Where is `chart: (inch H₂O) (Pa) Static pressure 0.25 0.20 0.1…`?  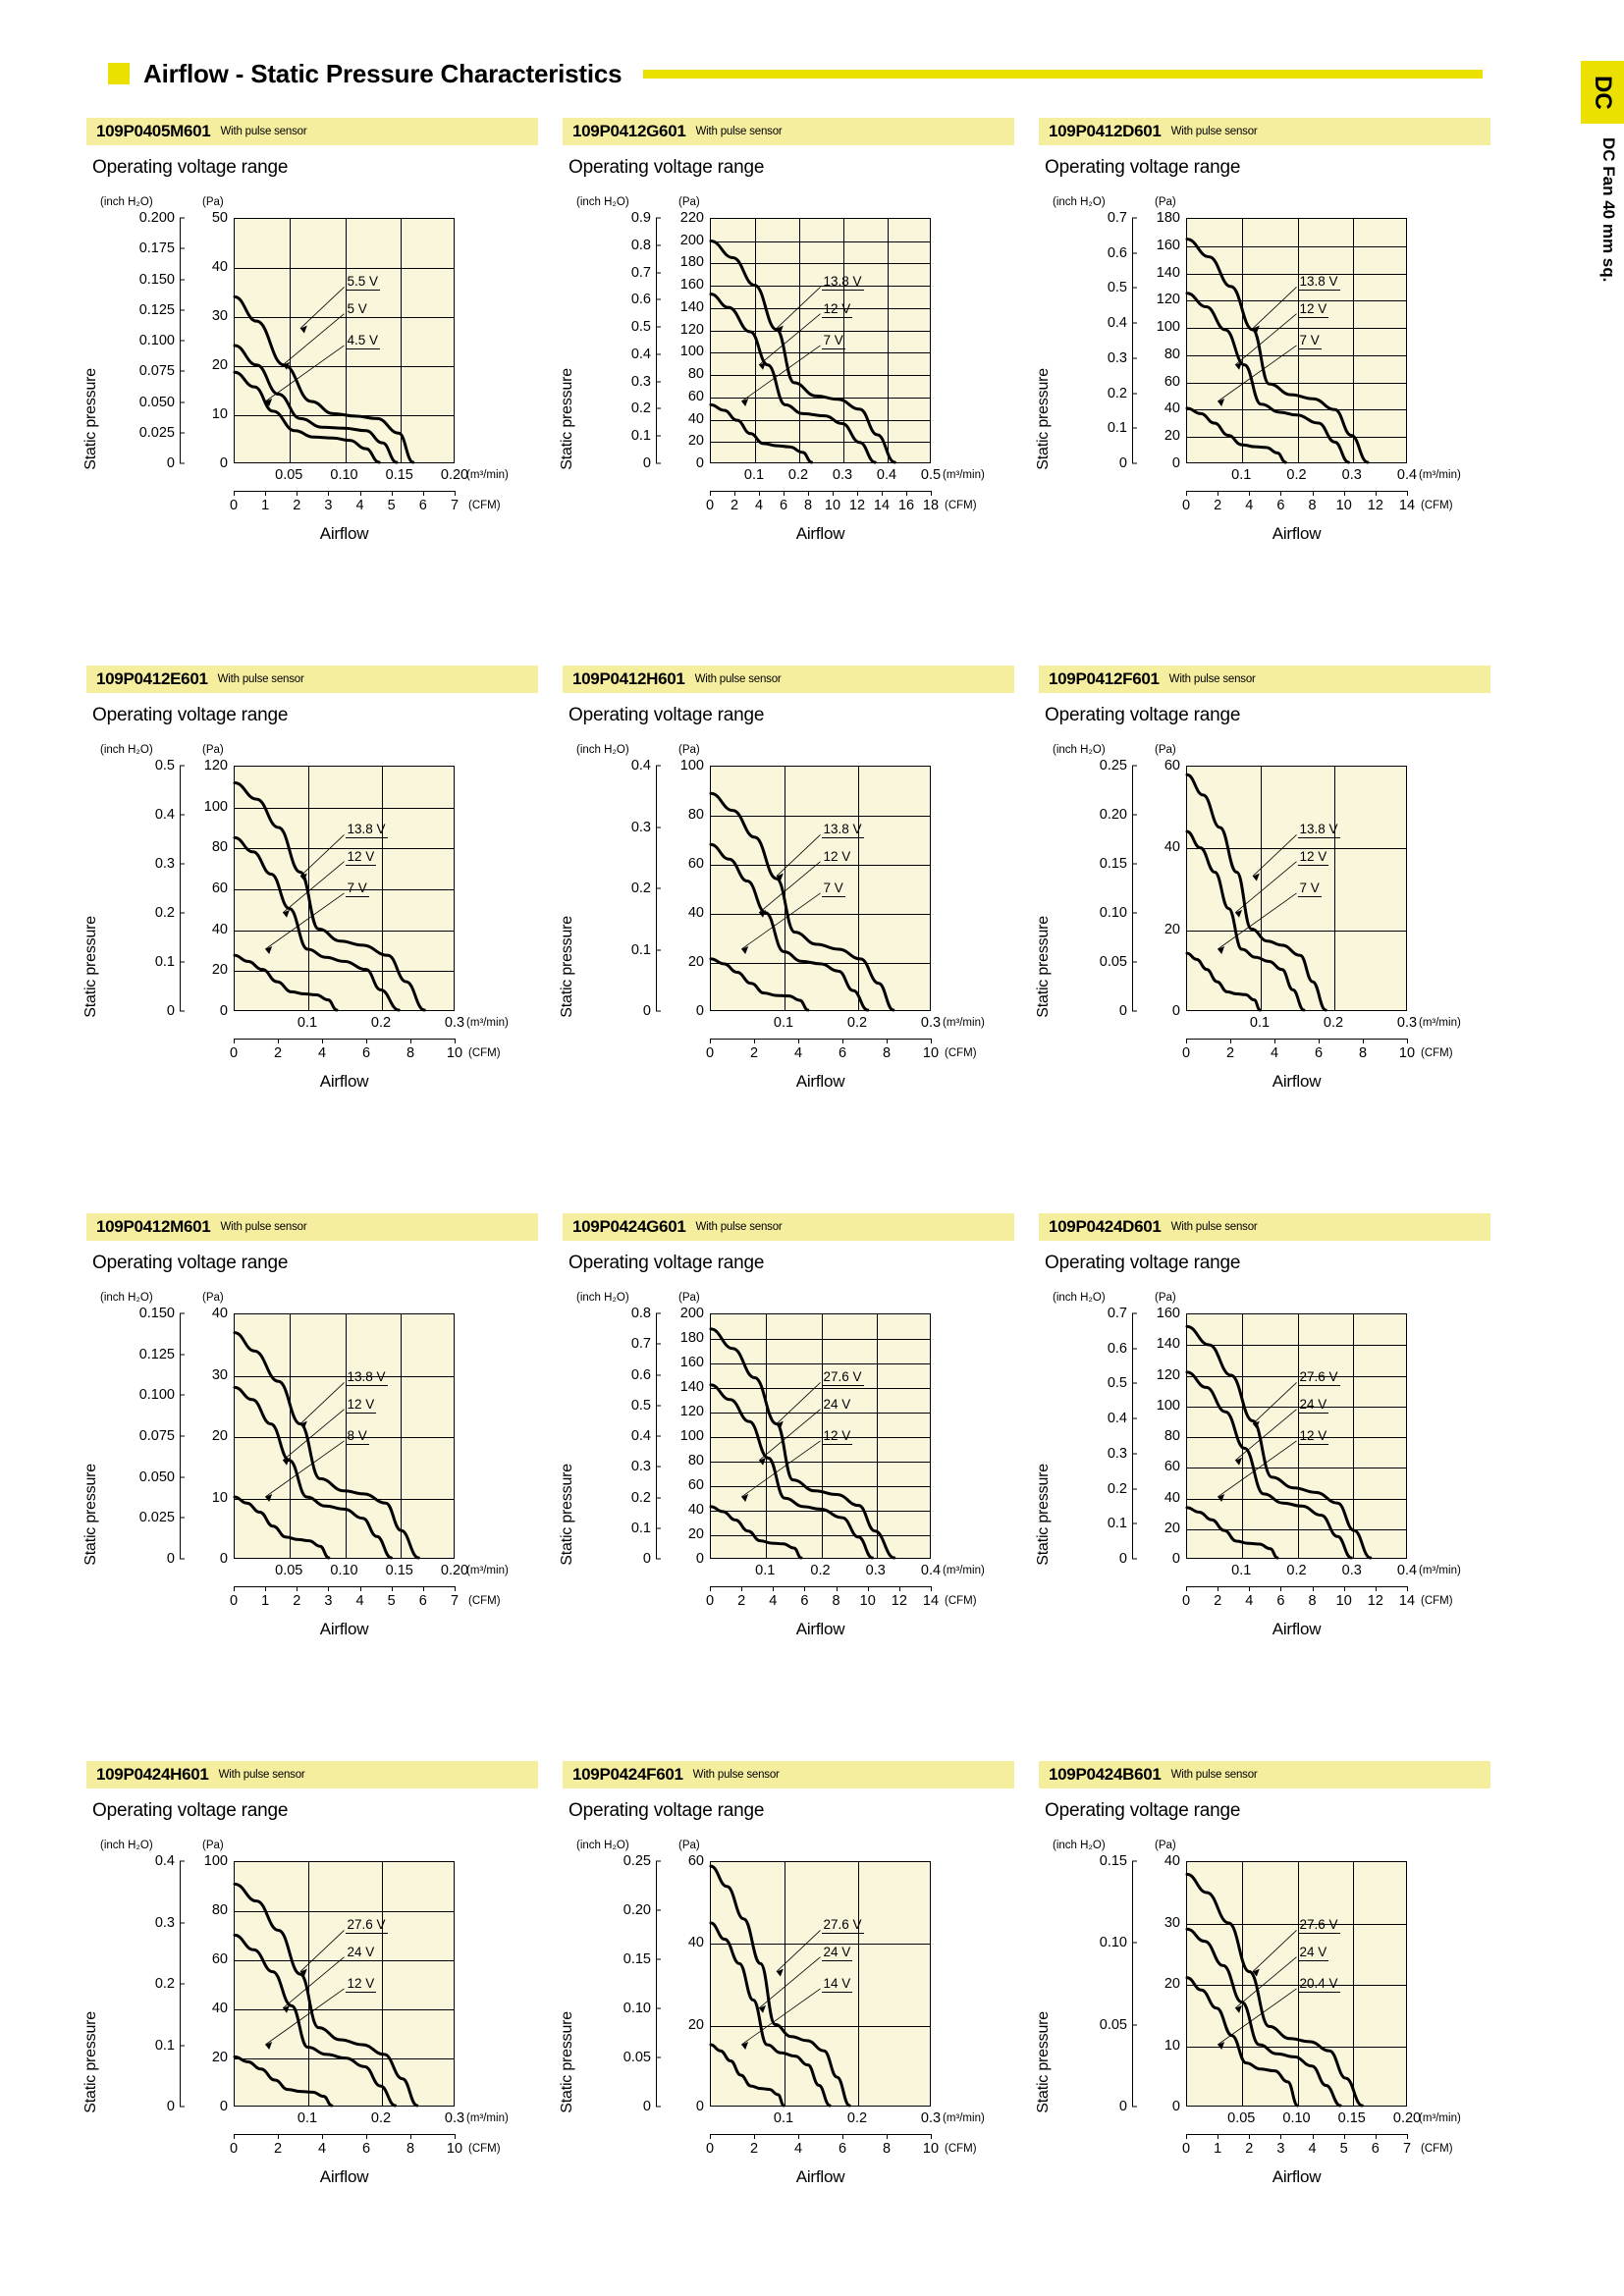 chart: (inch H₂O) (Pa) Static pressure 0.25 0.20 0.1… is located at coordinates (786, 2060).